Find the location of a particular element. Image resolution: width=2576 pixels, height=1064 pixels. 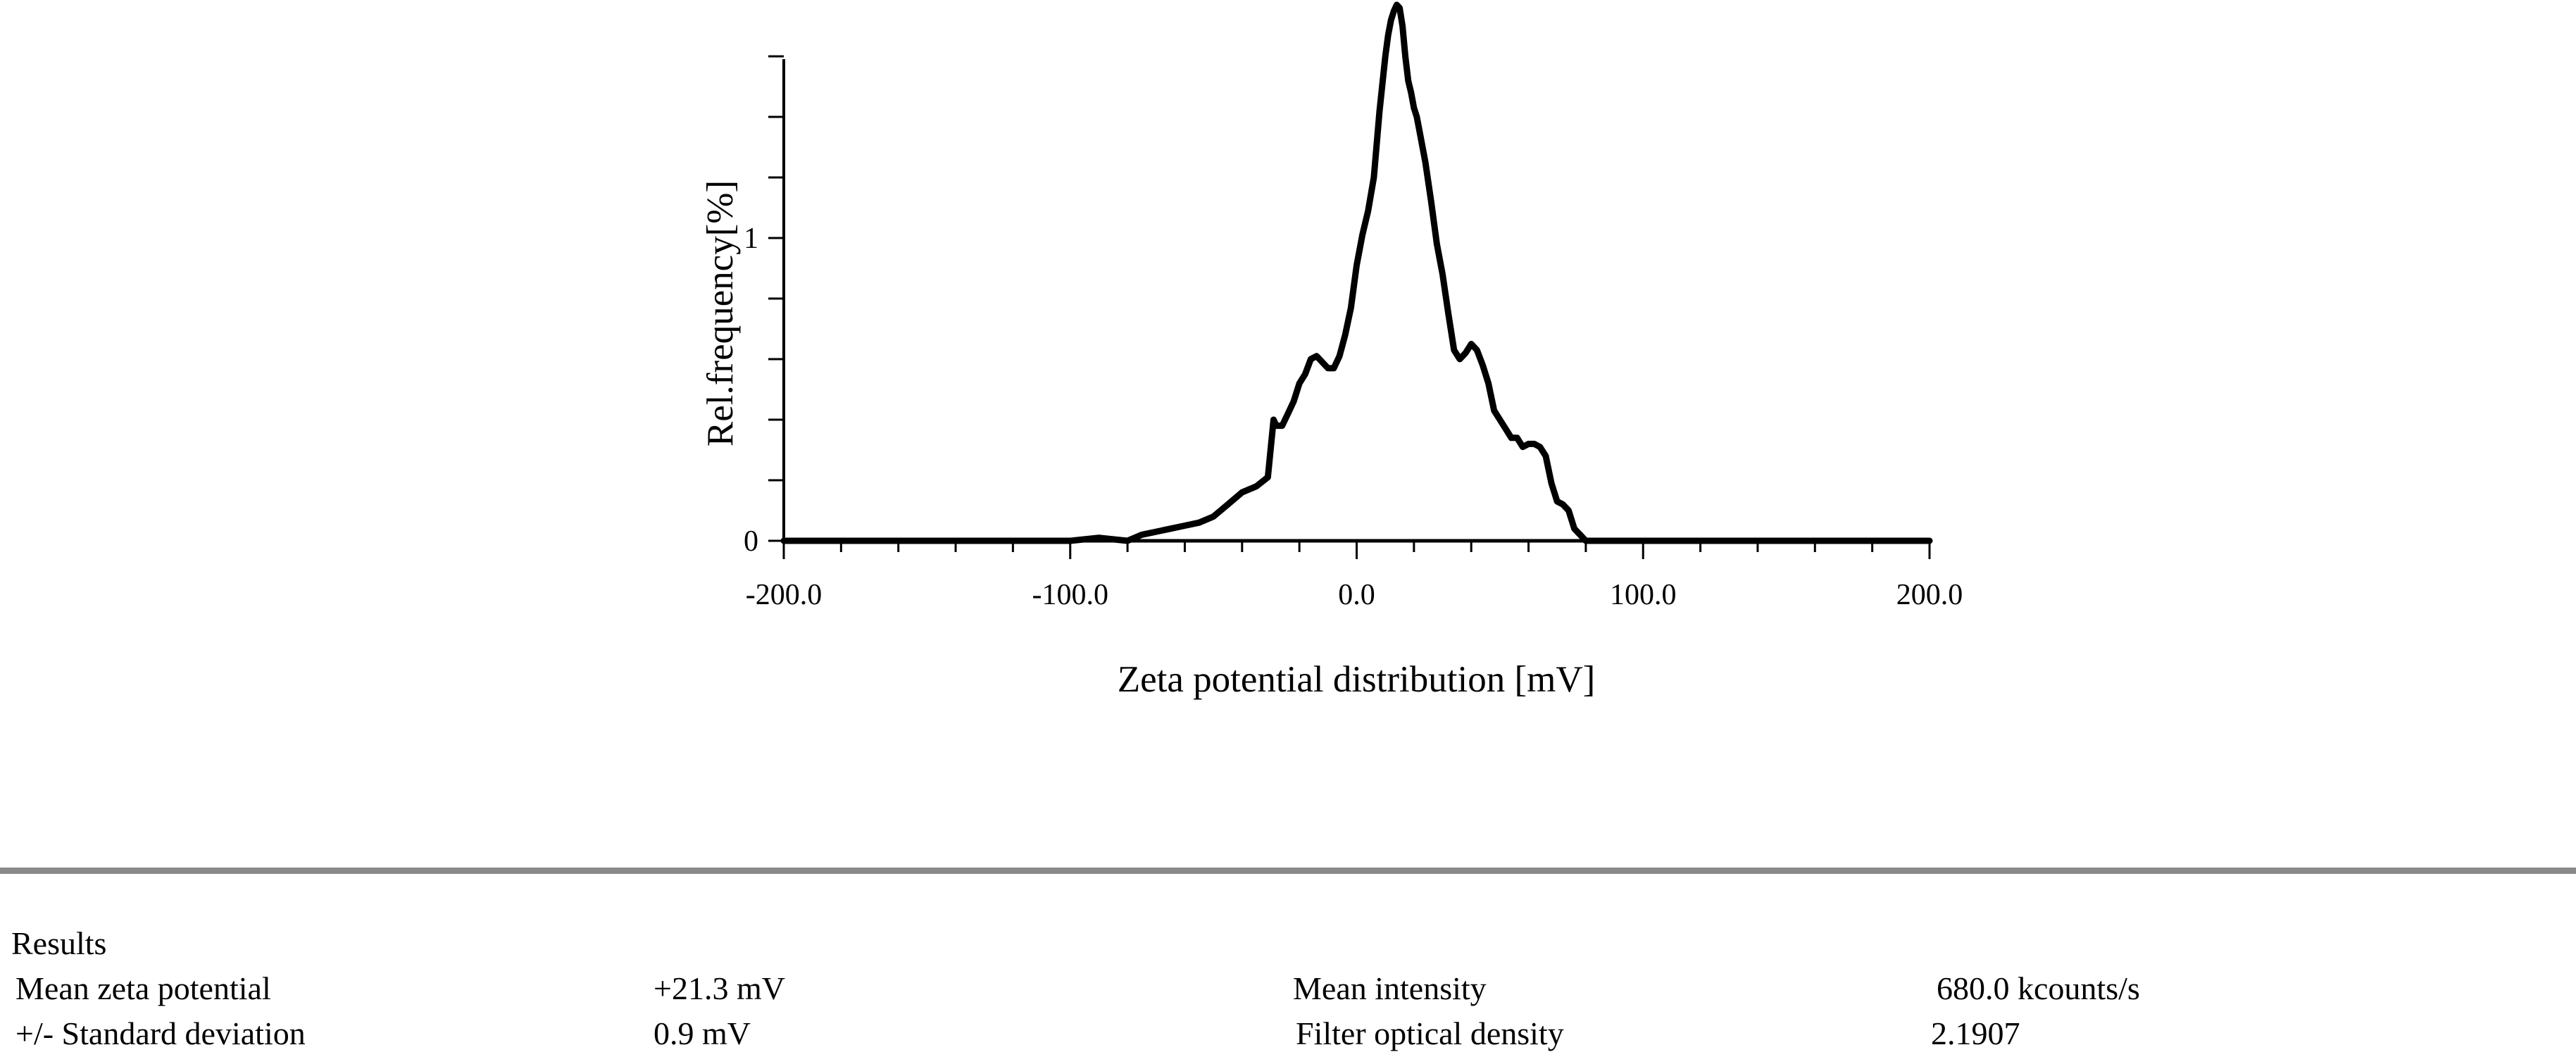

x-tick-label: 100.0 is located at coordinates (1643, 595).